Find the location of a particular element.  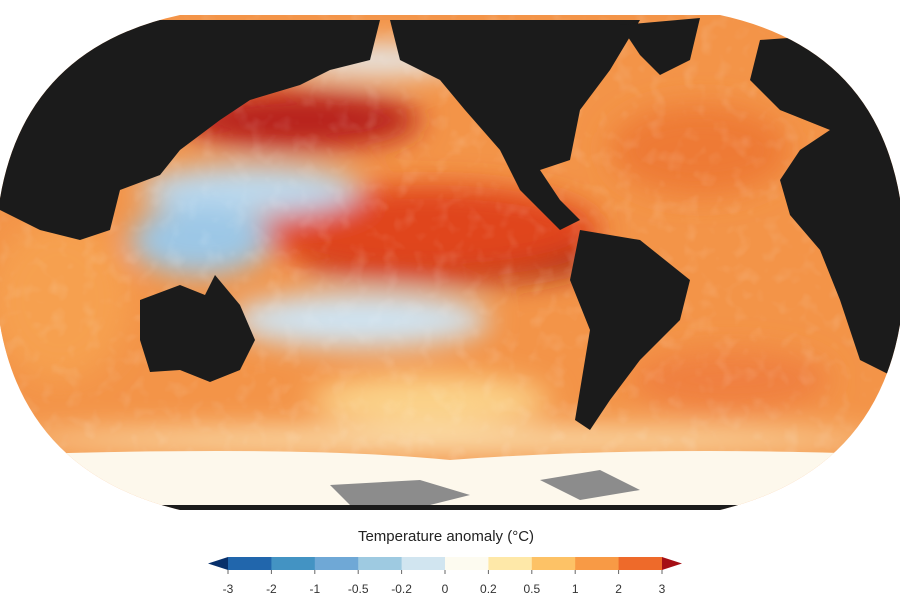

greenland is located at coordinates (660, 46).